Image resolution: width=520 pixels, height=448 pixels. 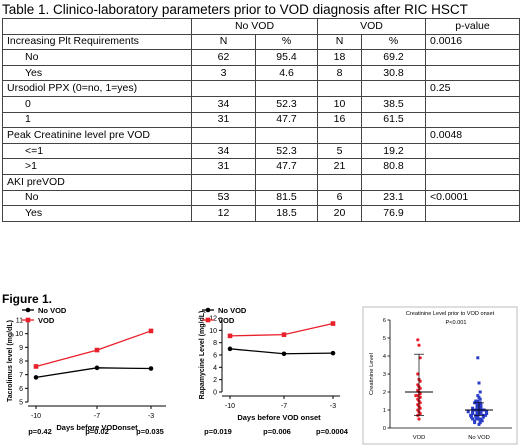 I want to click on value-cell: 10, so click(x=339, y=104).